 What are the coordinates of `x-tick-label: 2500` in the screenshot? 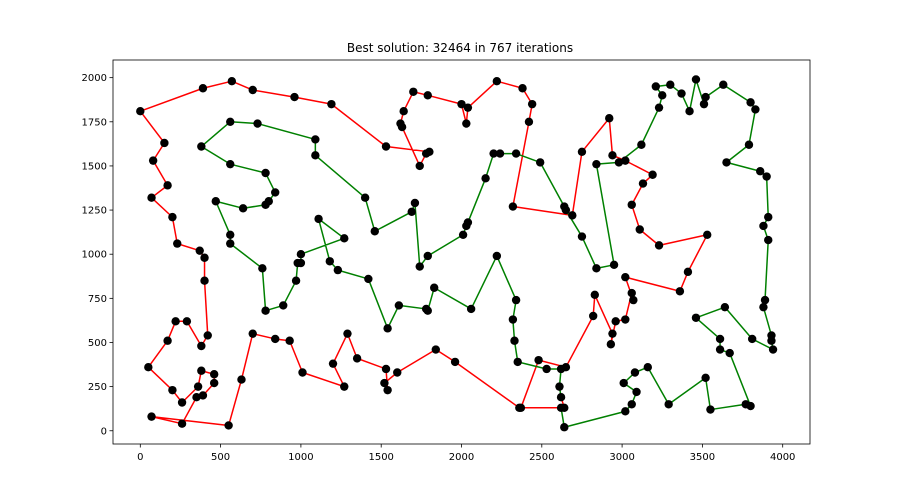 It's located at (541, 457).